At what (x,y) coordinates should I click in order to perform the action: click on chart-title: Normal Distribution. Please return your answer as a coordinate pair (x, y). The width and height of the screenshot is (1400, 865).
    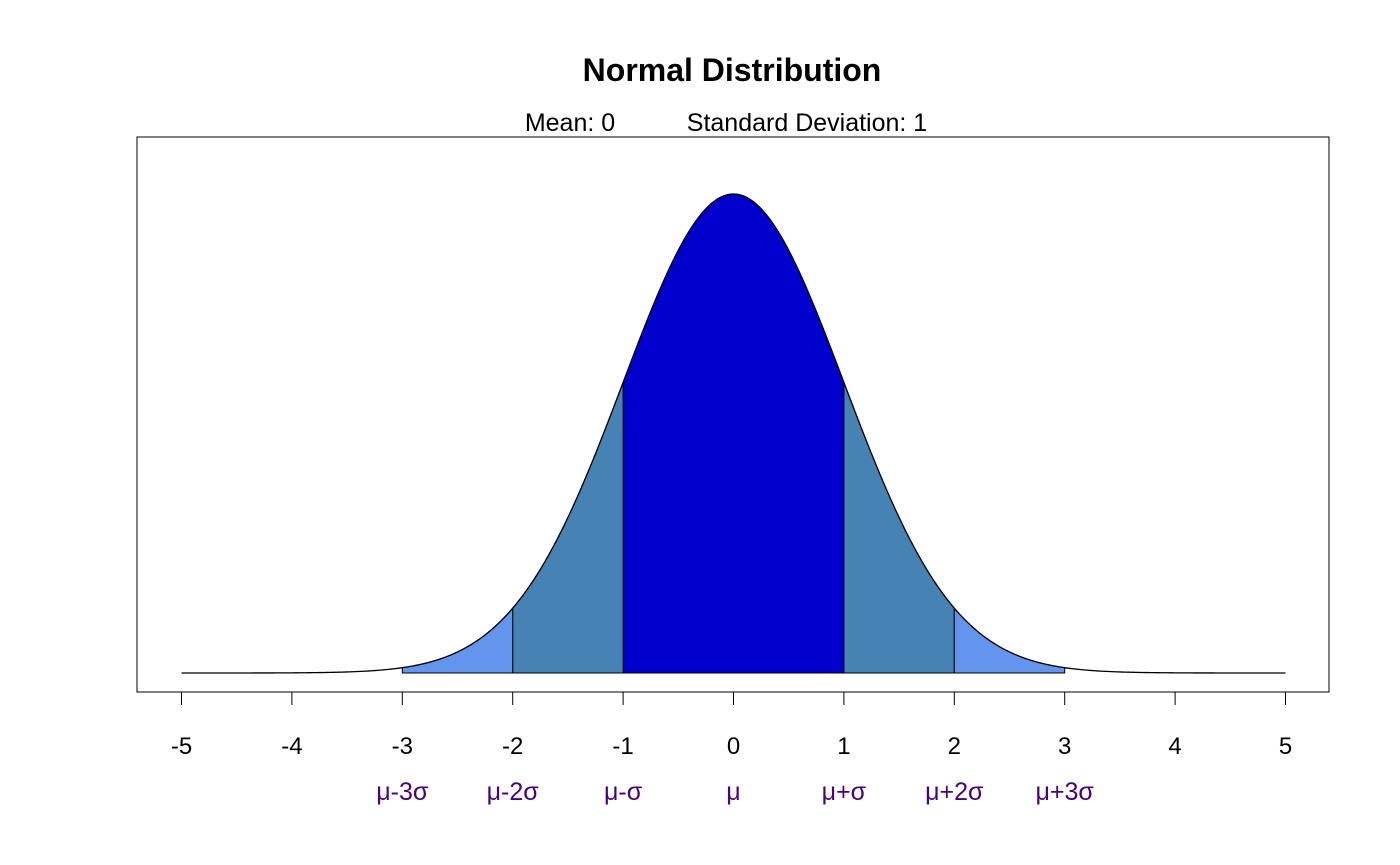
    Looking at the image, I should click on (732, 70).